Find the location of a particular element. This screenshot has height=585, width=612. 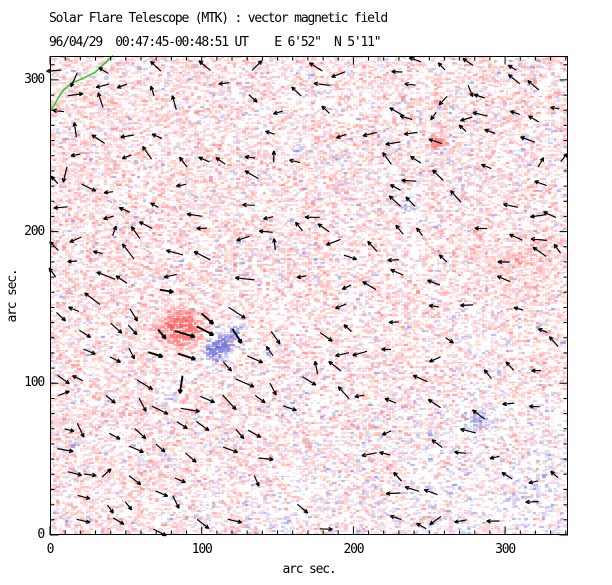

x-tick-label: 300 is located at coordinates (505, 549).